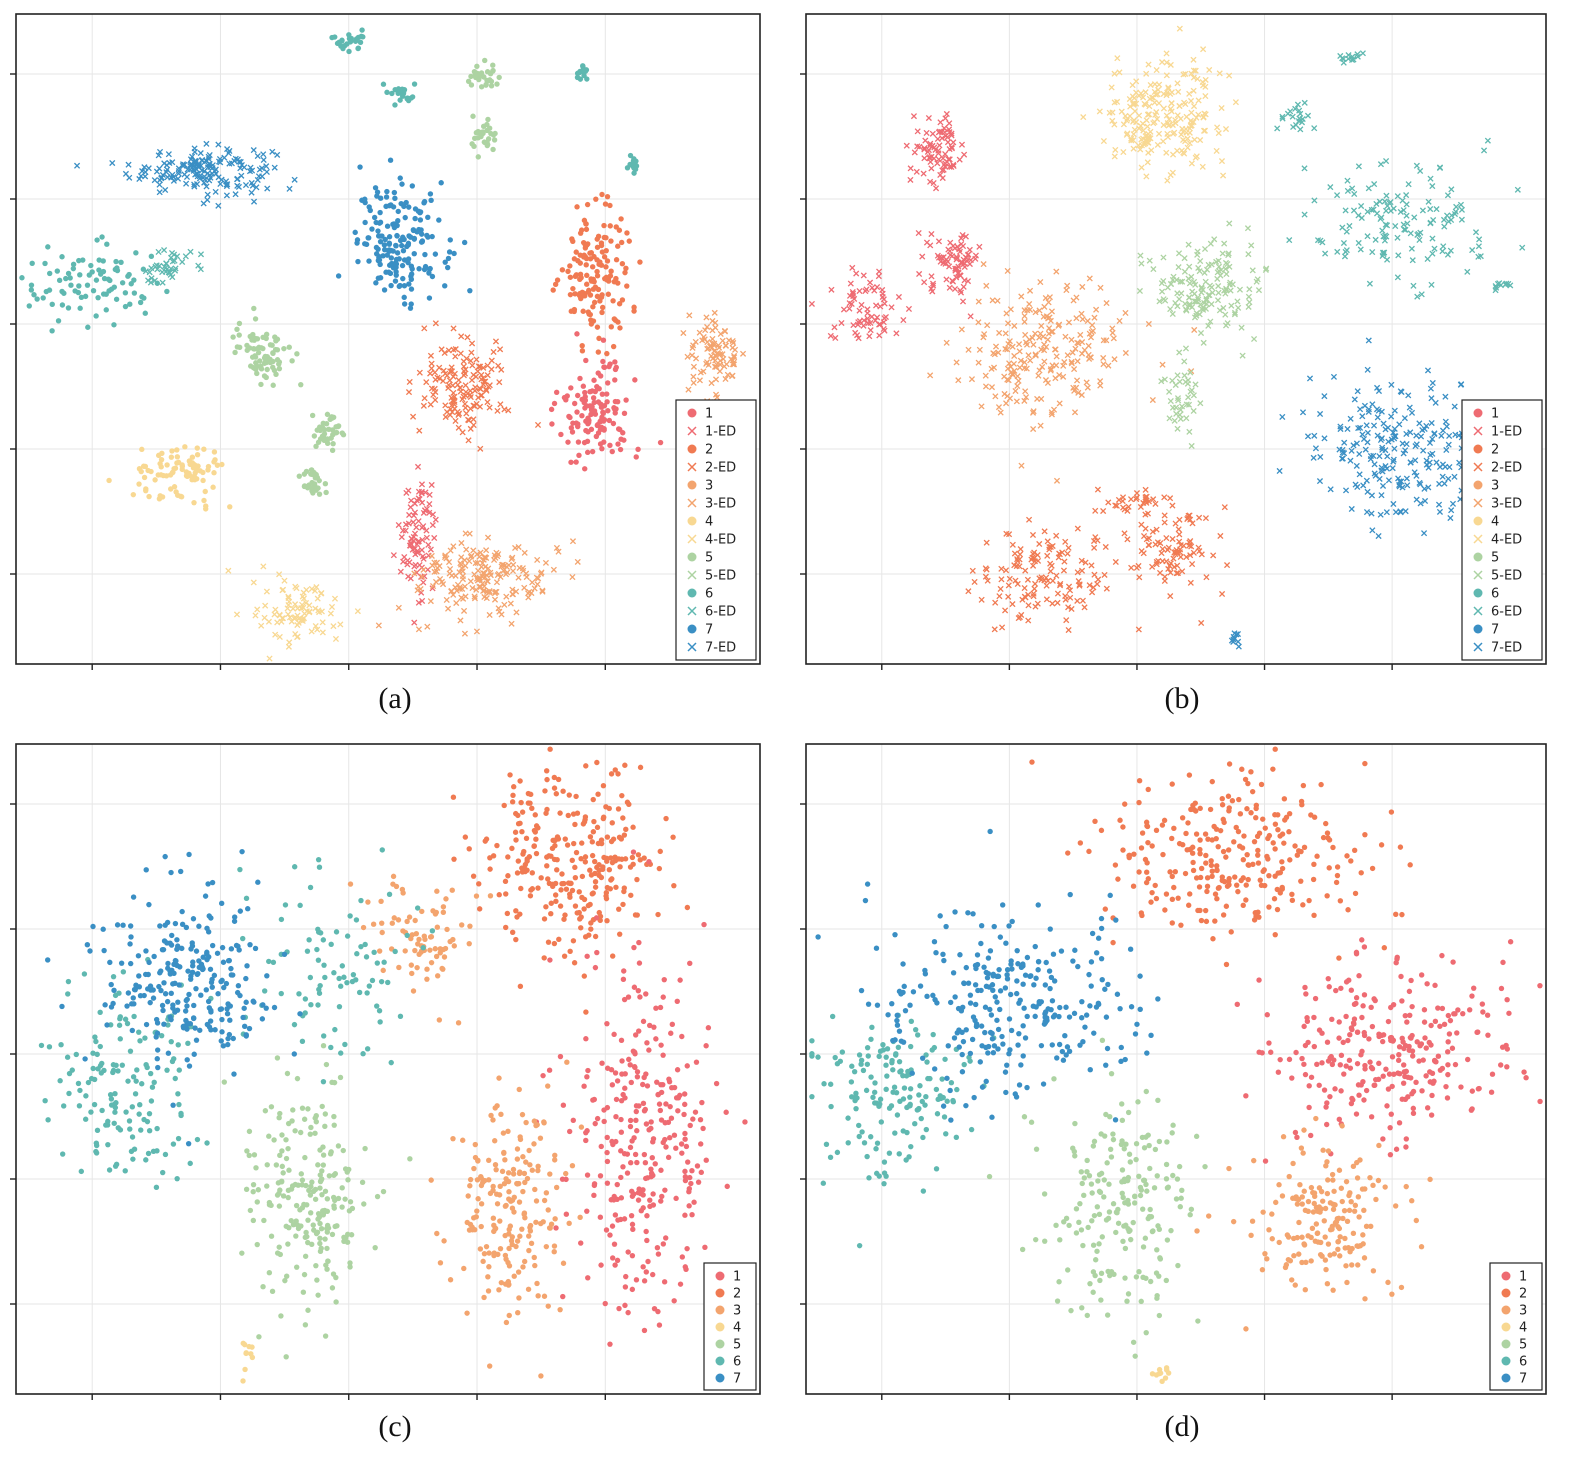 The width and height of the screenshot is (1574, 1464). What do you see at coordinates (720, 1293) in the screenshot?
I see `legend-marker-dot` at bounding box center [720, 1293].